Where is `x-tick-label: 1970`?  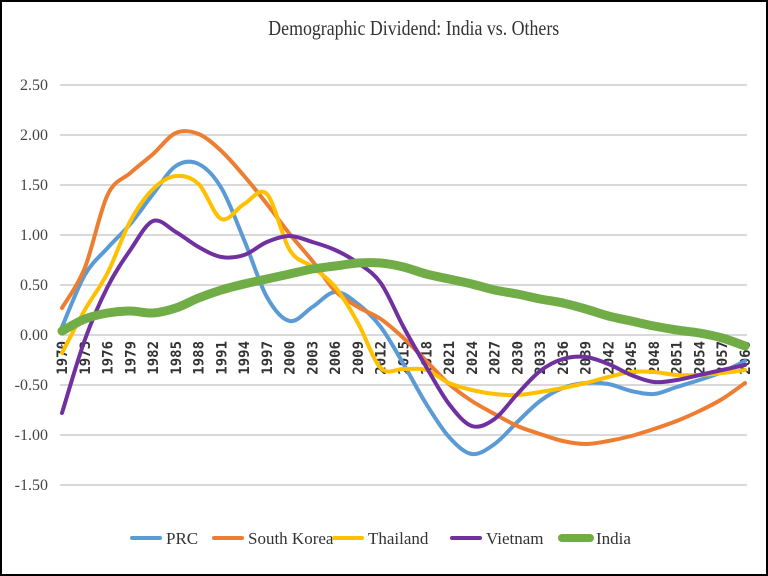 x-tick-label: 1970 is located at coordinates (63, 358).